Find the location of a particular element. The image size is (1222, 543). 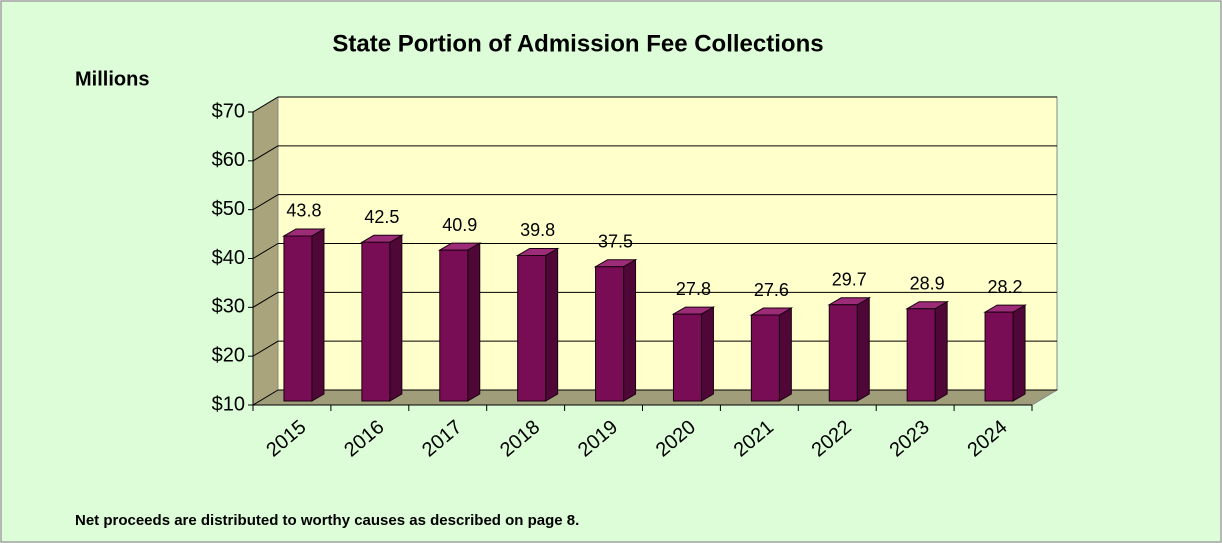

value-label: 29.7 is located at coordinates (849, 280).